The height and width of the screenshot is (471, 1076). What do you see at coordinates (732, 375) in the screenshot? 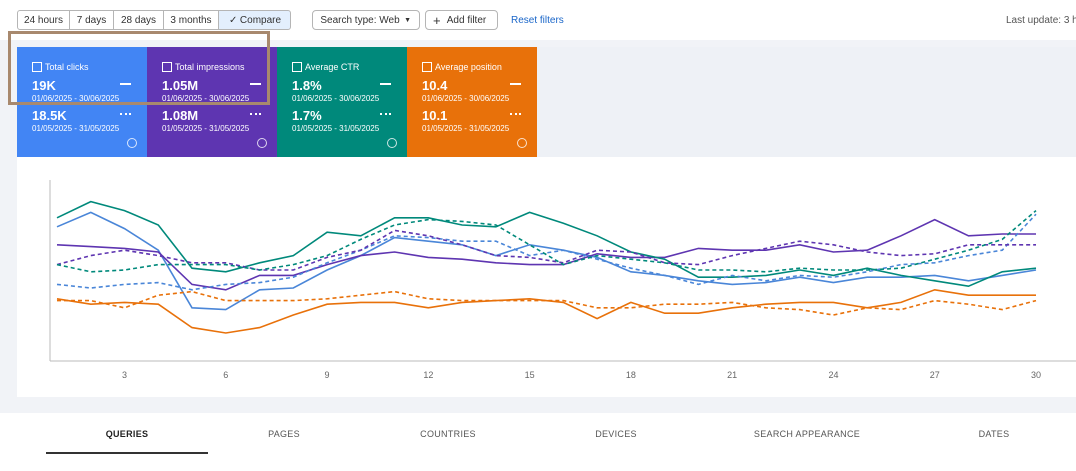
I see `x-tick-label: 21` at bounding box center [732, 375].